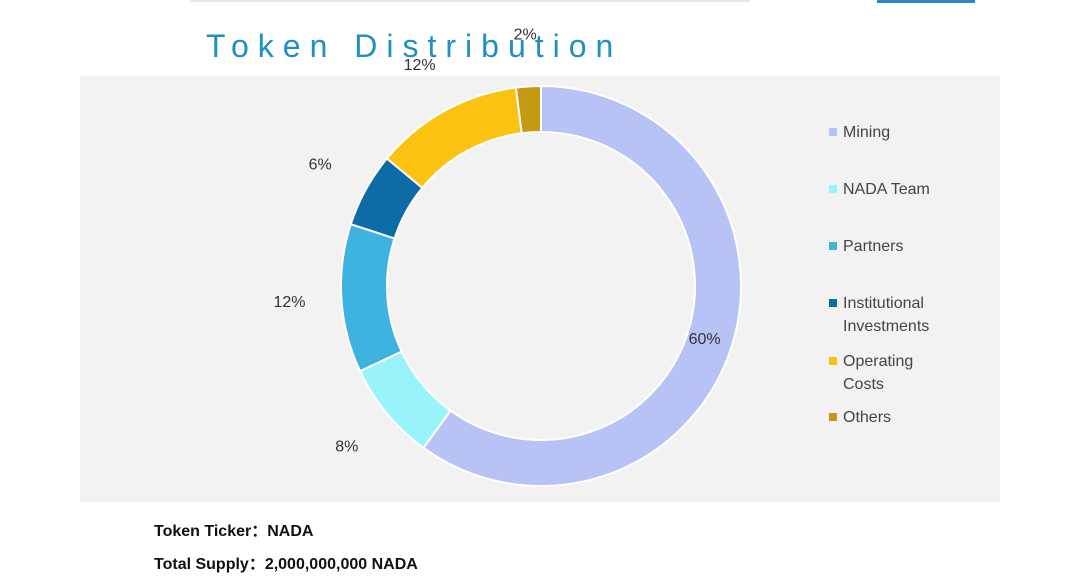 This screenshot has width=1079, height=578. I want to click on legend-swatch-others, so click(833, 417).